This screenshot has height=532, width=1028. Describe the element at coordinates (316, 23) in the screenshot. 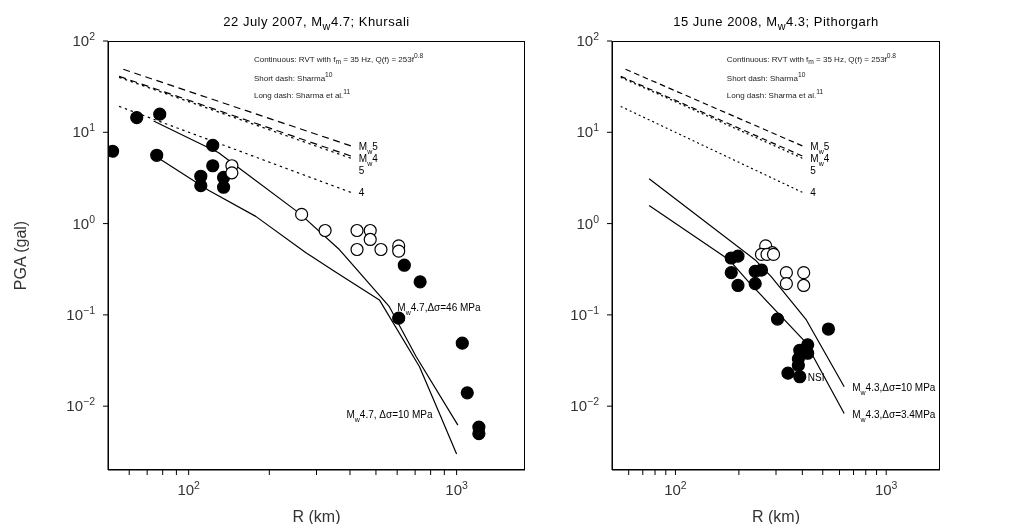

I see `chart-title: 22 July 2007, M$_{w}$4.7; Khursali` at that location.